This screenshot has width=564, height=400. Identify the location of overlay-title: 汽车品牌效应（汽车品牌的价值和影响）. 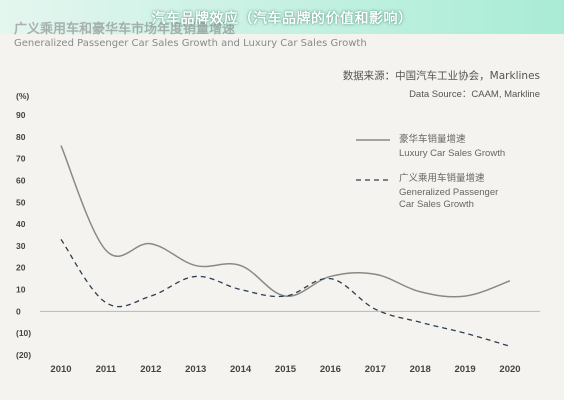
(282, 19).